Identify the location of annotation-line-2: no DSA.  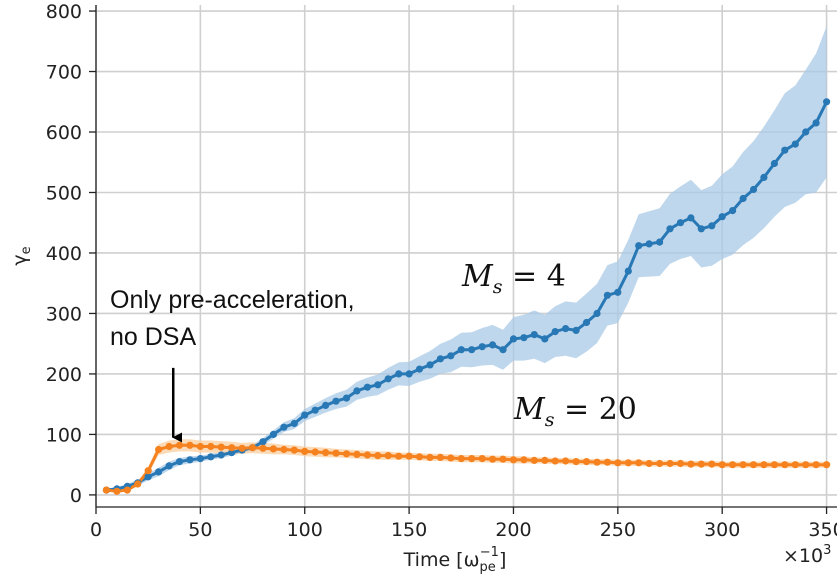
(153, 337).